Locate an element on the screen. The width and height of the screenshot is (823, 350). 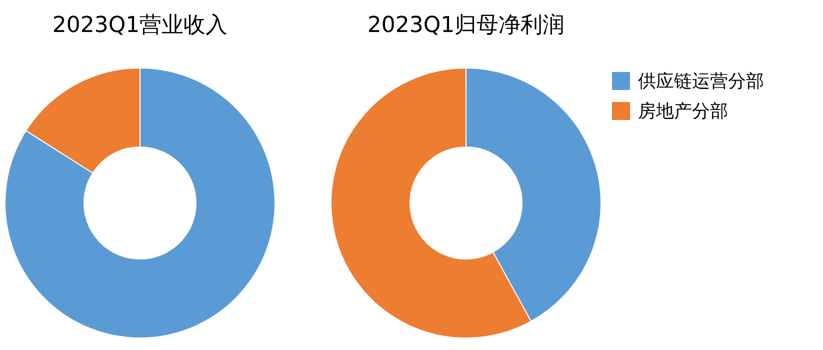
legend-label: 房地产分部 is located at coordinates (683, 111).